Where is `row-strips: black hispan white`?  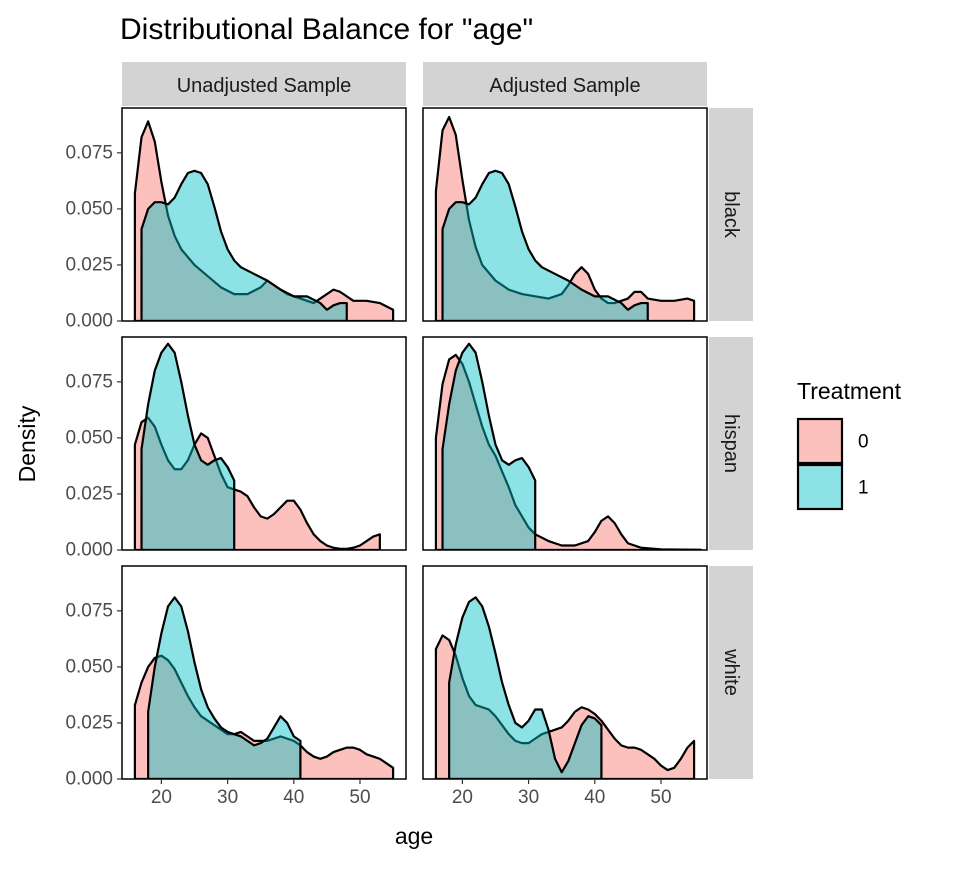
row-strips: black hispan white is located at coordinates (731, 443).